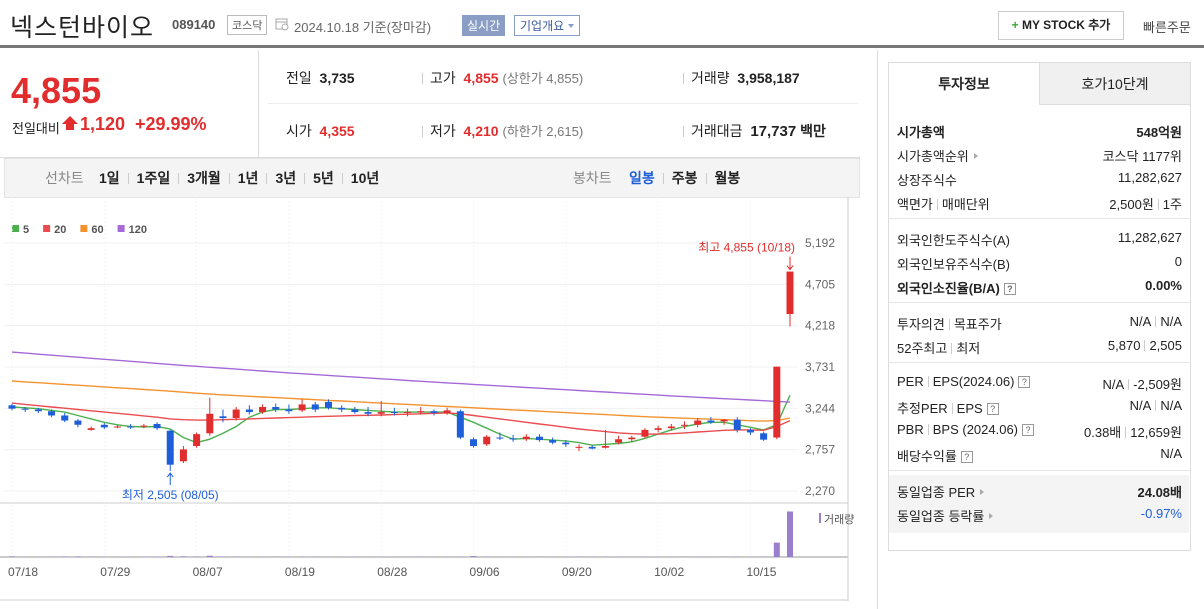 The height and width of the screenshot is (609, 1204). What do you see at coordinates (945, 515) in the screenshot?
I see `row-label: 동일업종 등락률` at bounding box center [945, 515].